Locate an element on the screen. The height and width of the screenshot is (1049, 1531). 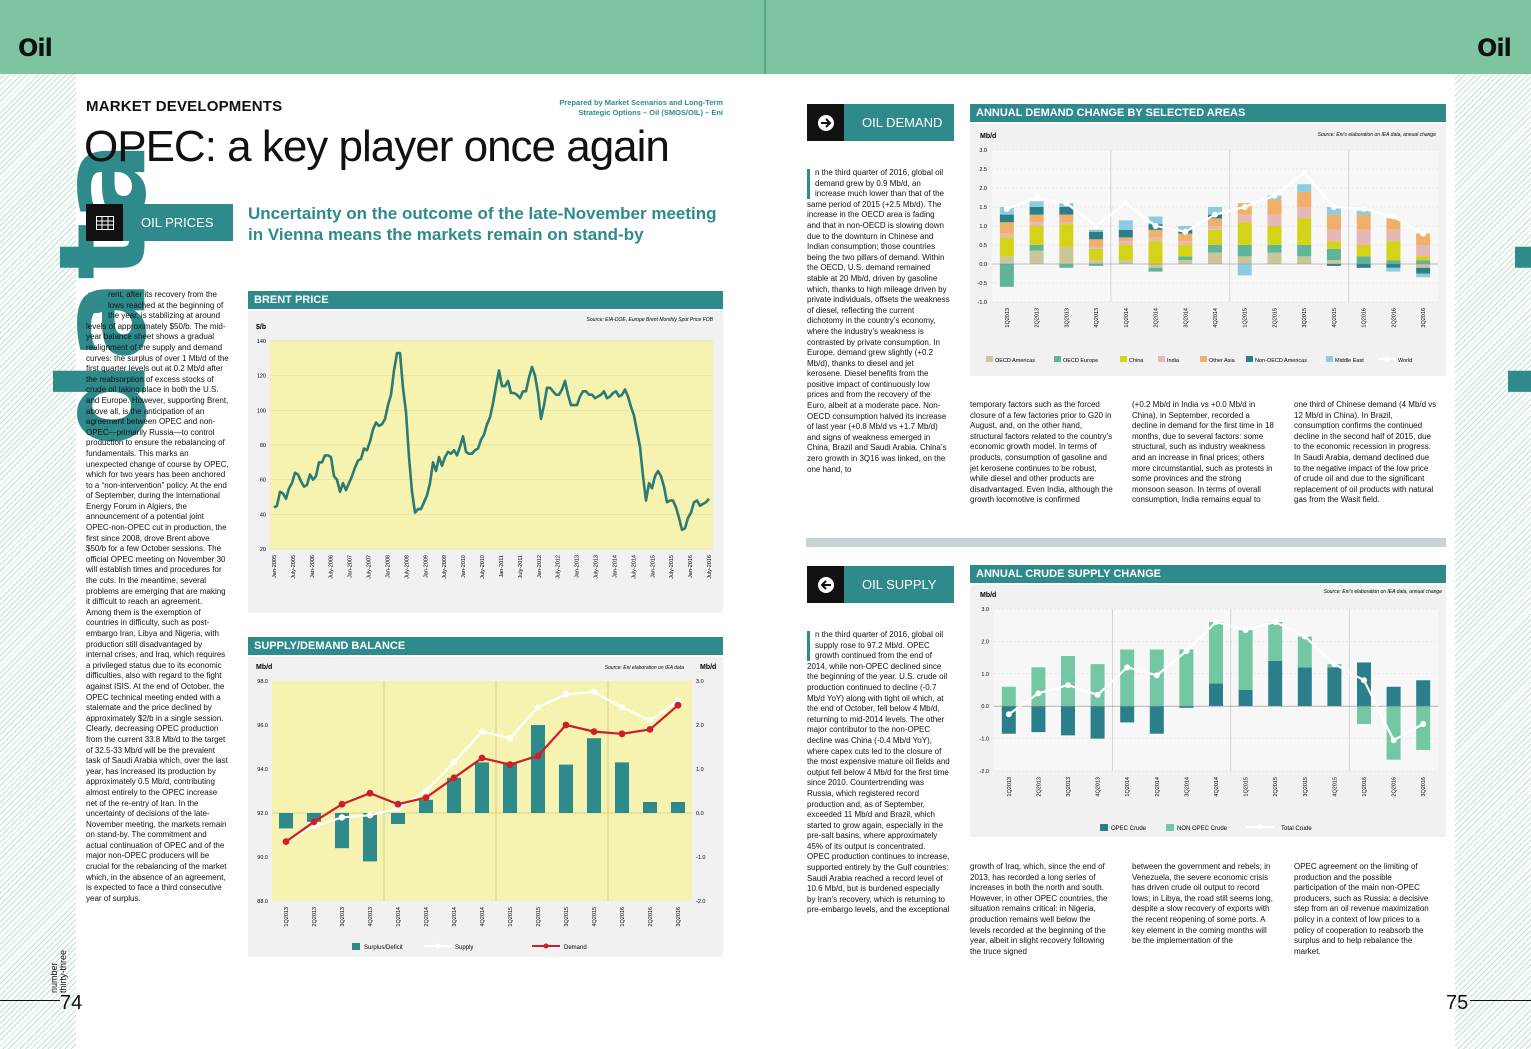
x-tick-label: 2Q2015 is located at coordinates (1276, 787).